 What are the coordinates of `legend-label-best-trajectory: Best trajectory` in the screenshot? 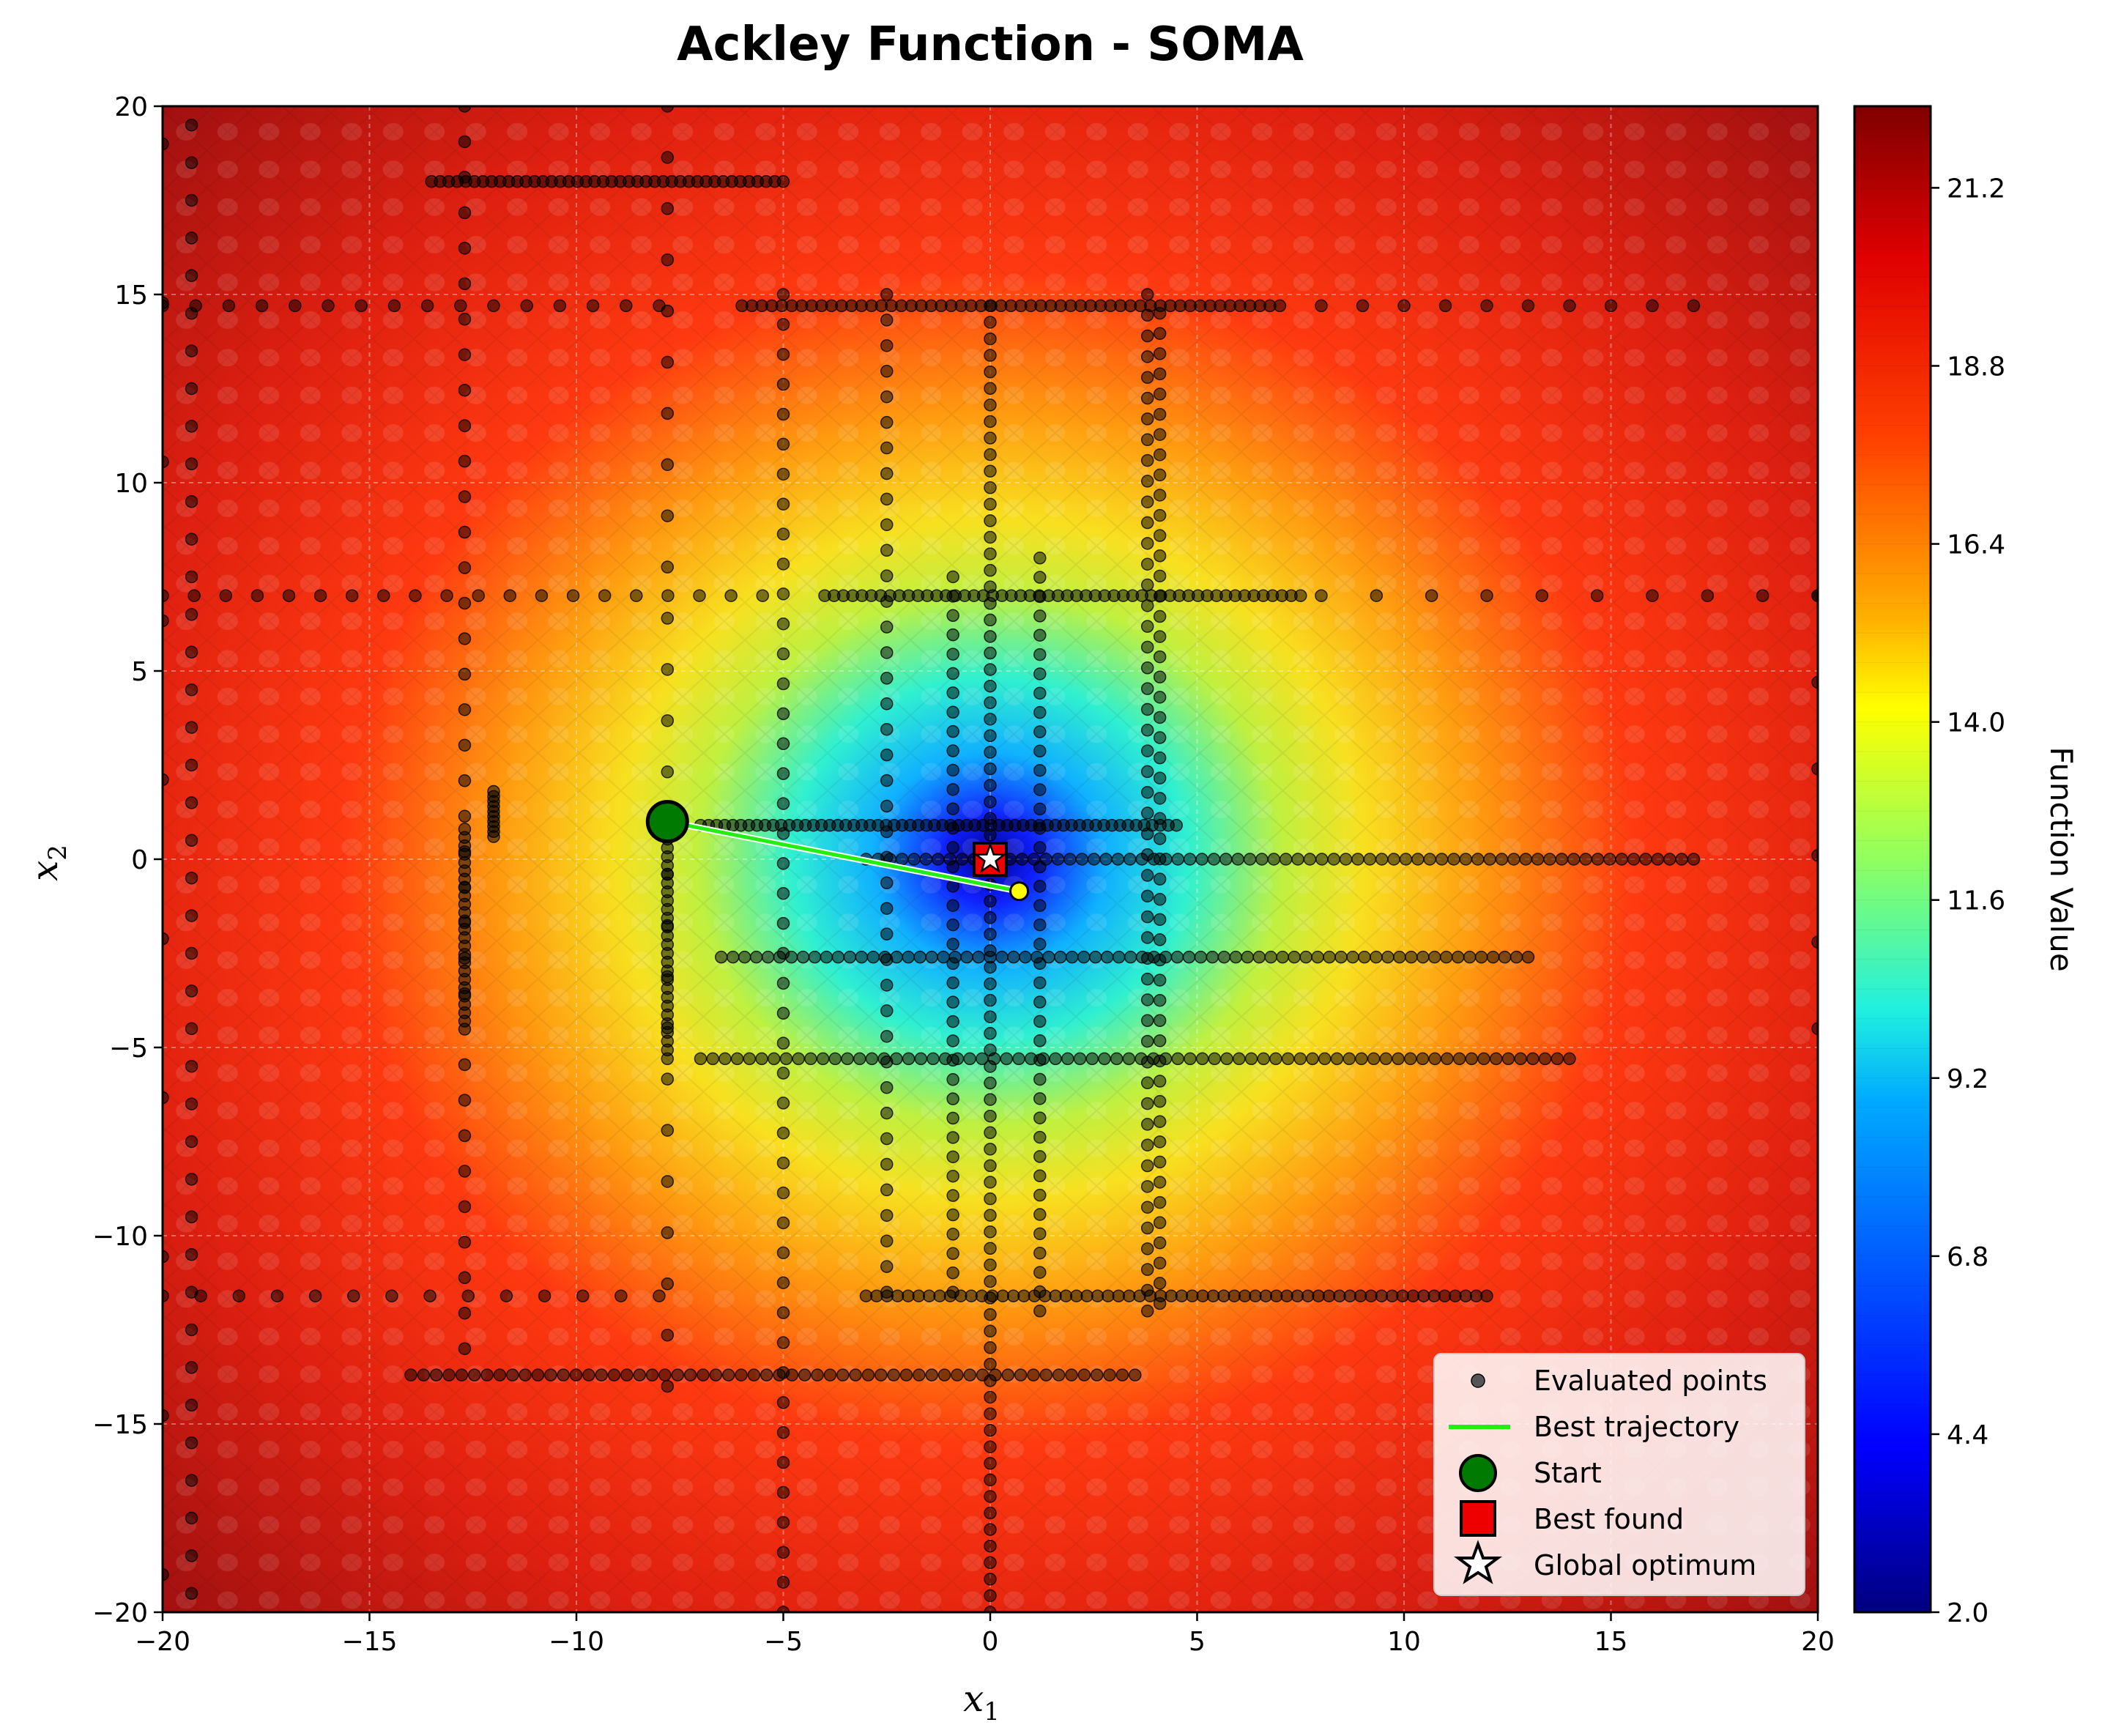 It's located at (1636, 1427).